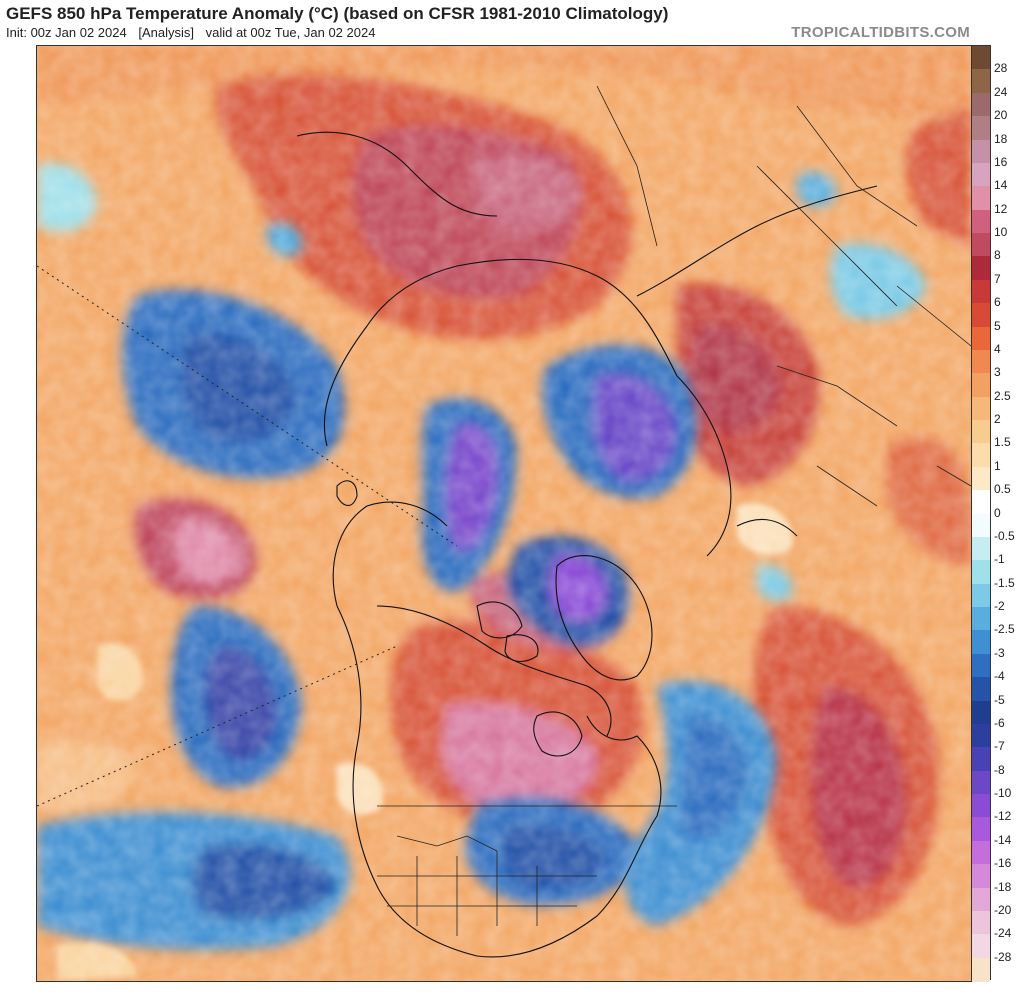 The height and width of the screenshot is (1000, 1024). Describe the element at coordinates (999, 746) in the screenshot. I see `colorbar-tick-label: -7` at that location.